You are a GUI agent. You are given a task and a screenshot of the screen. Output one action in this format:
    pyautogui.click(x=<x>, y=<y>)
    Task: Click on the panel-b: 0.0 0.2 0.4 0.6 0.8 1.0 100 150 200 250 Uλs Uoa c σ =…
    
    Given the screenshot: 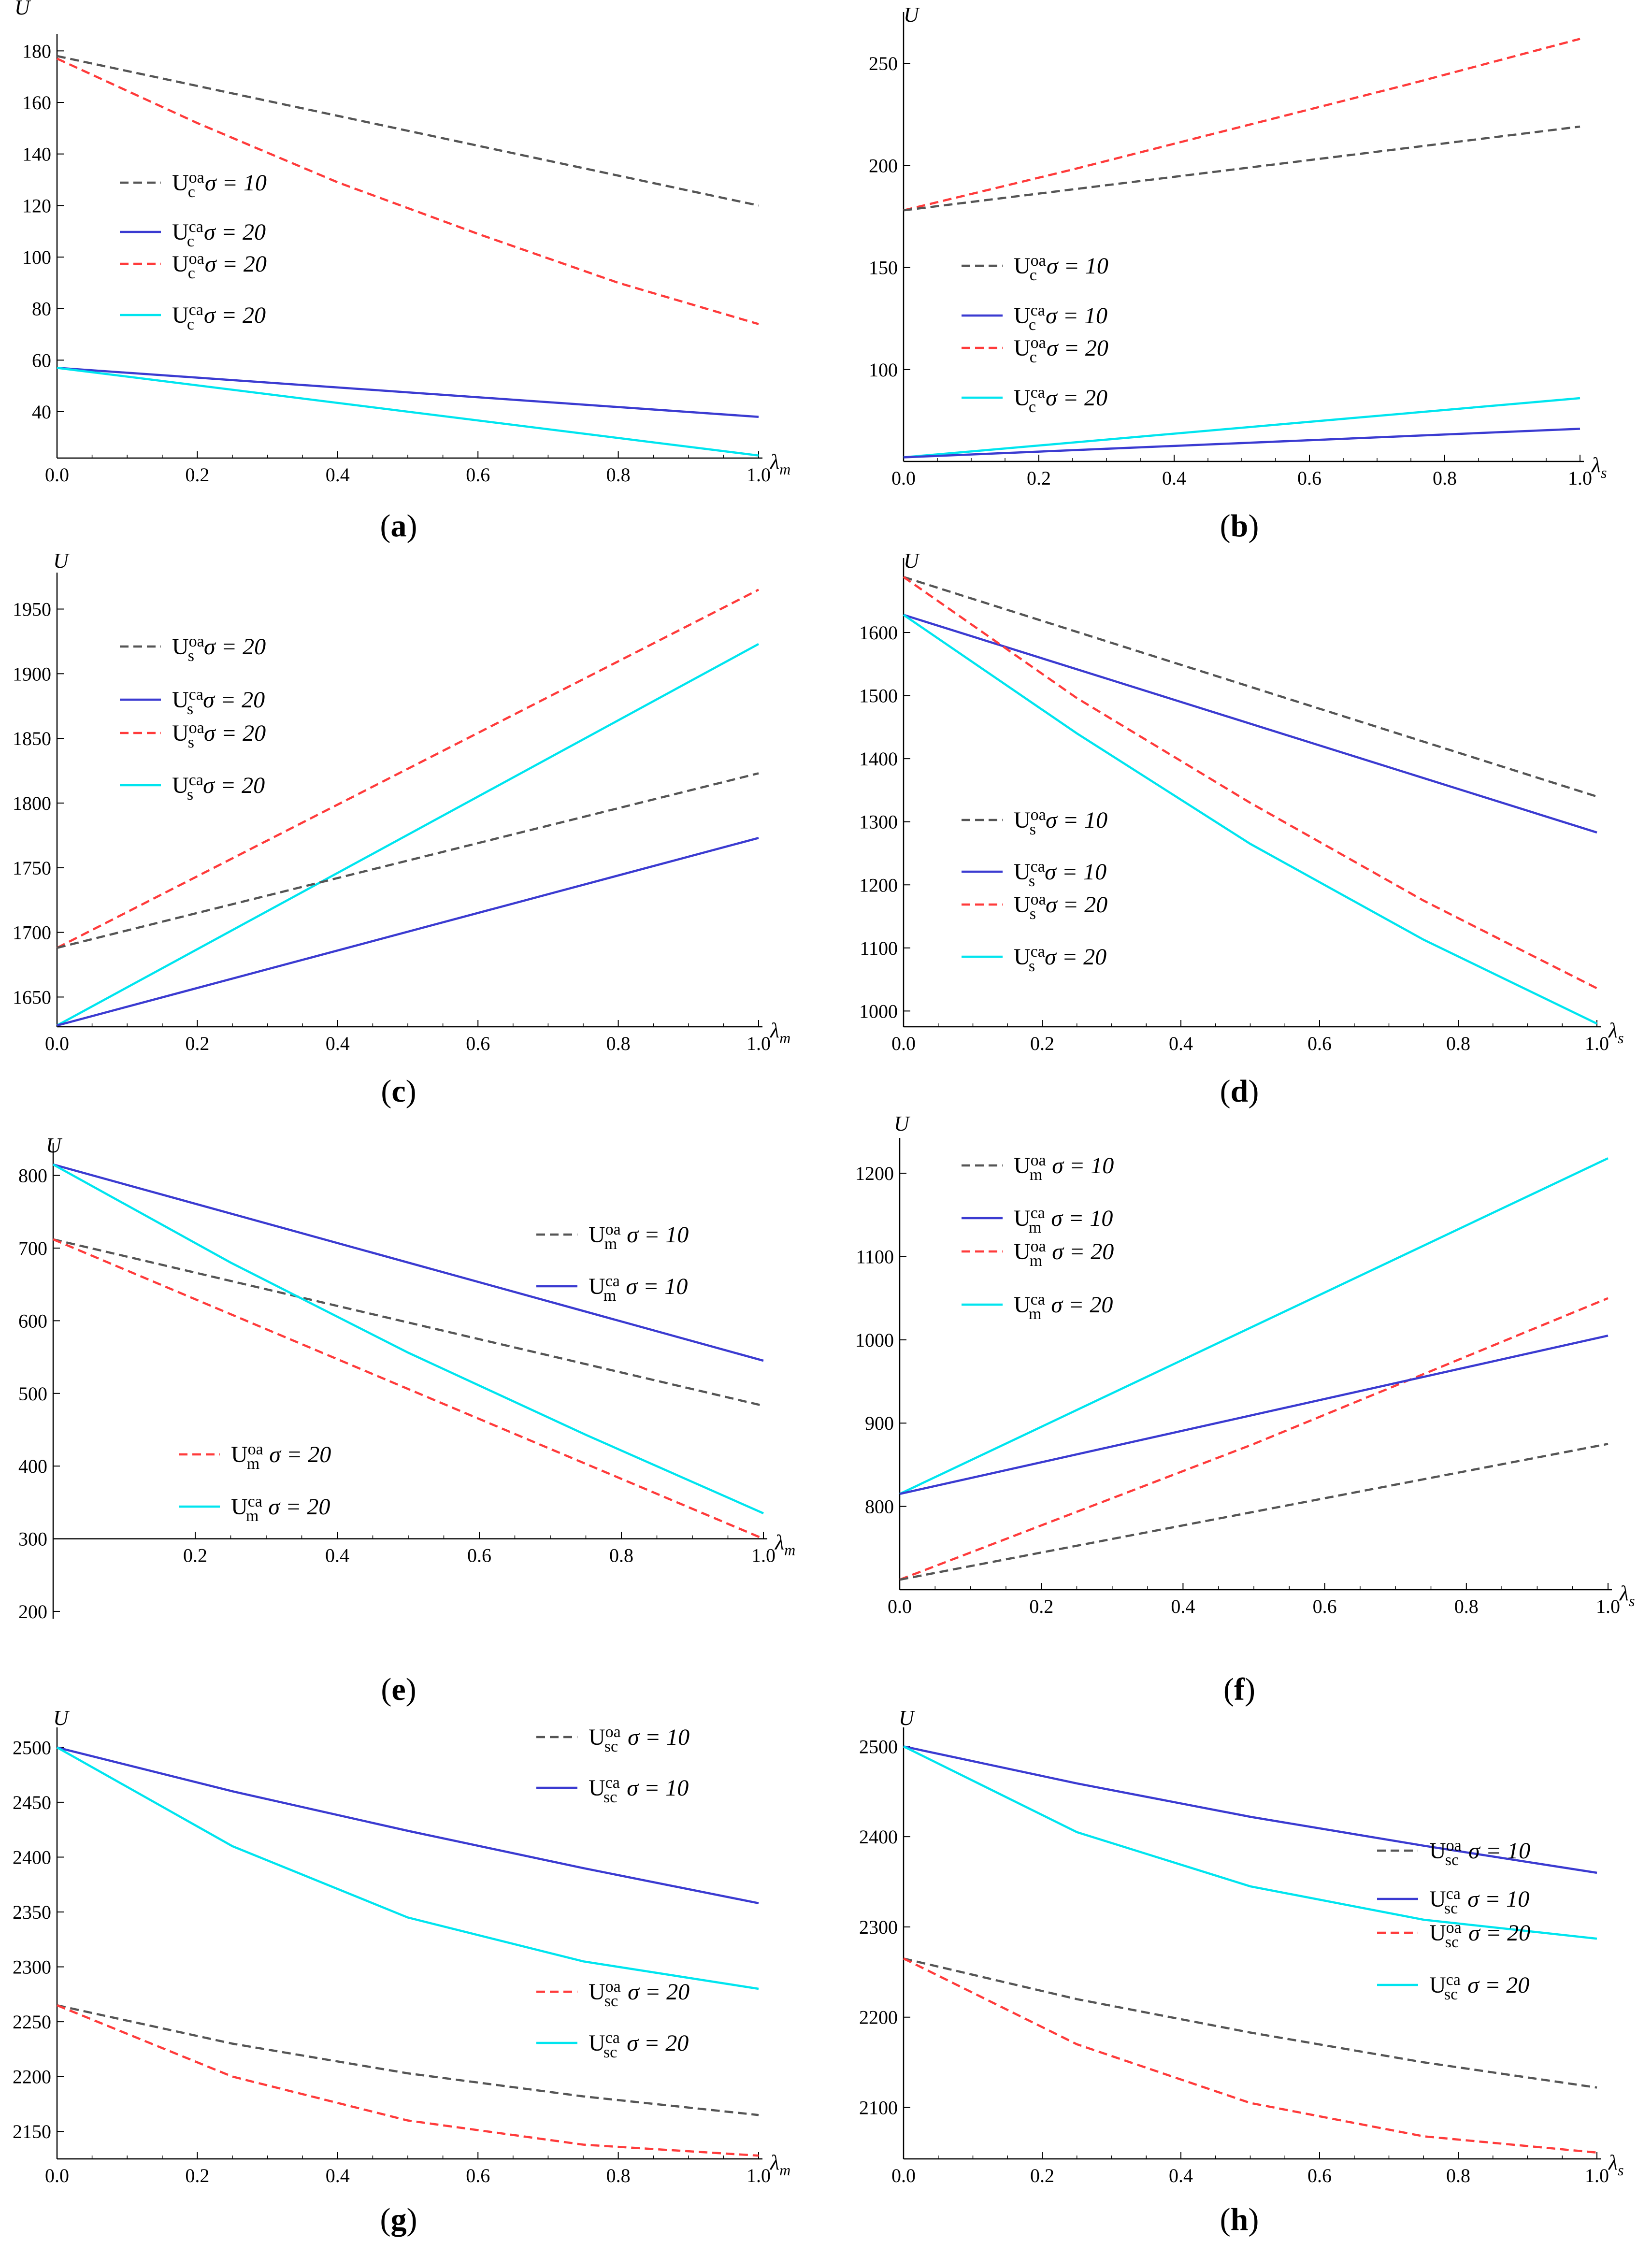 What is the action you would take?
    pyautogui.click(x=1238, y=273)
    